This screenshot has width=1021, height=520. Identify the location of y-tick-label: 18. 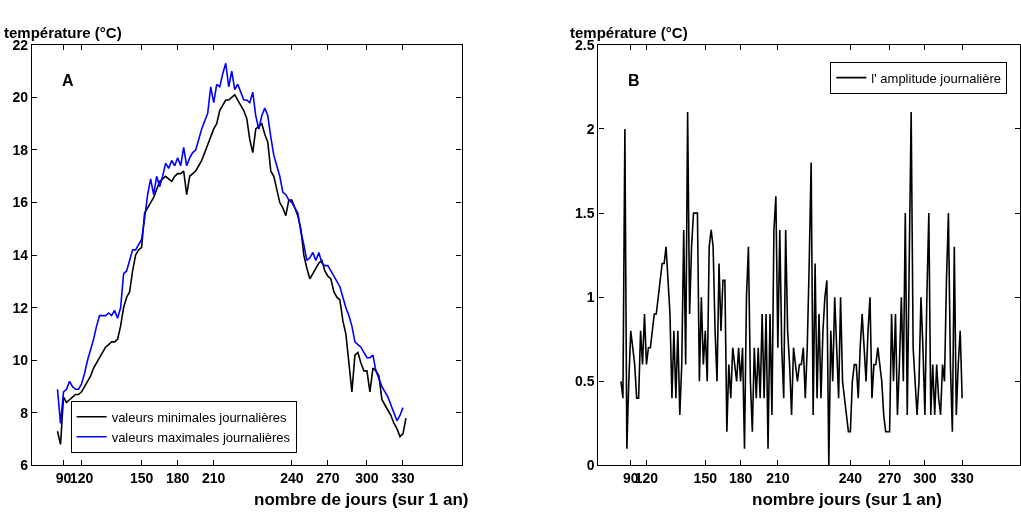
(20, 149).